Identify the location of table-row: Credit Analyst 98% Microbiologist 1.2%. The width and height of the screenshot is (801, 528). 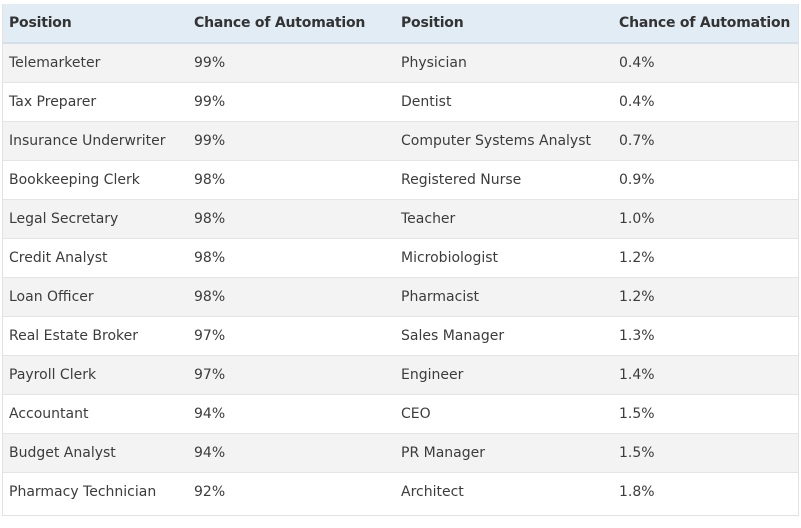
(400, 257).